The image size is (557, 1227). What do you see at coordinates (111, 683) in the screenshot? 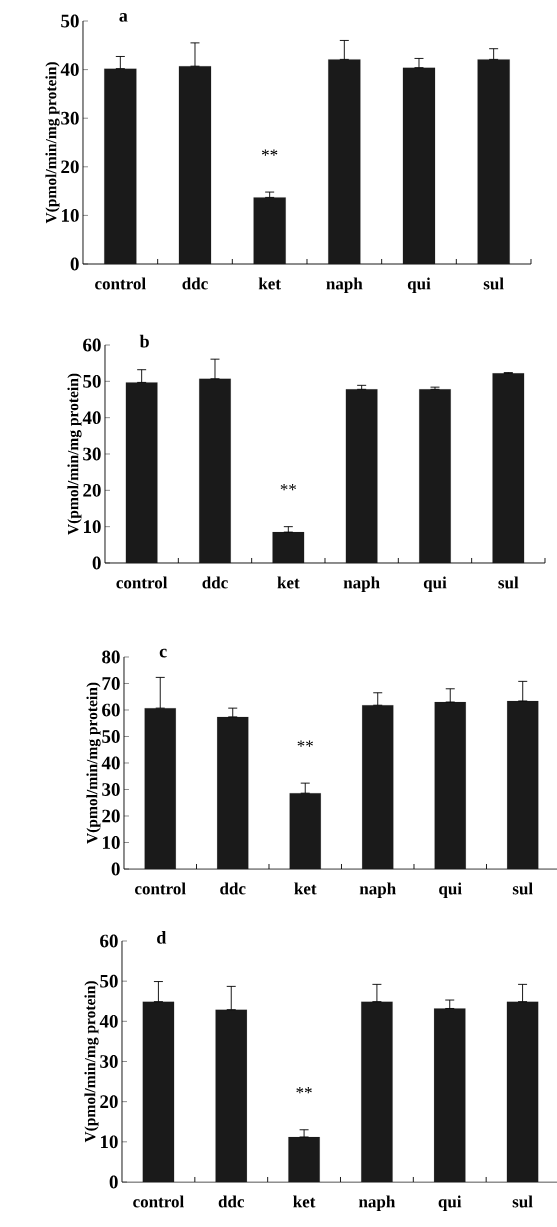
I see `y-tick-label: 70` at bounding box center [111, 683].